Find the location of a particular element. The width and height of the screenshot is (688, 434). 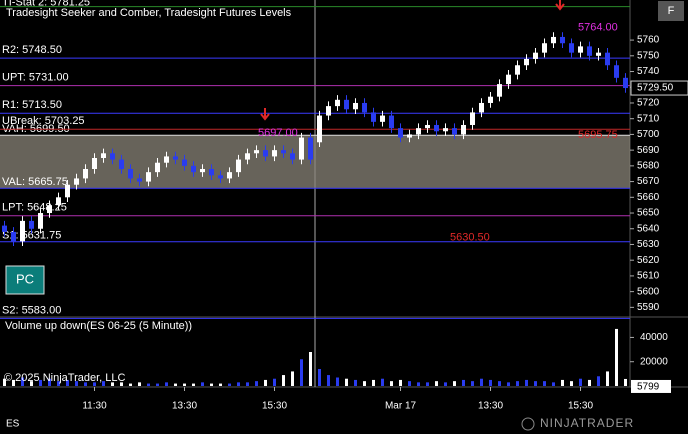

corner-button is located at coordinates (671, 11).